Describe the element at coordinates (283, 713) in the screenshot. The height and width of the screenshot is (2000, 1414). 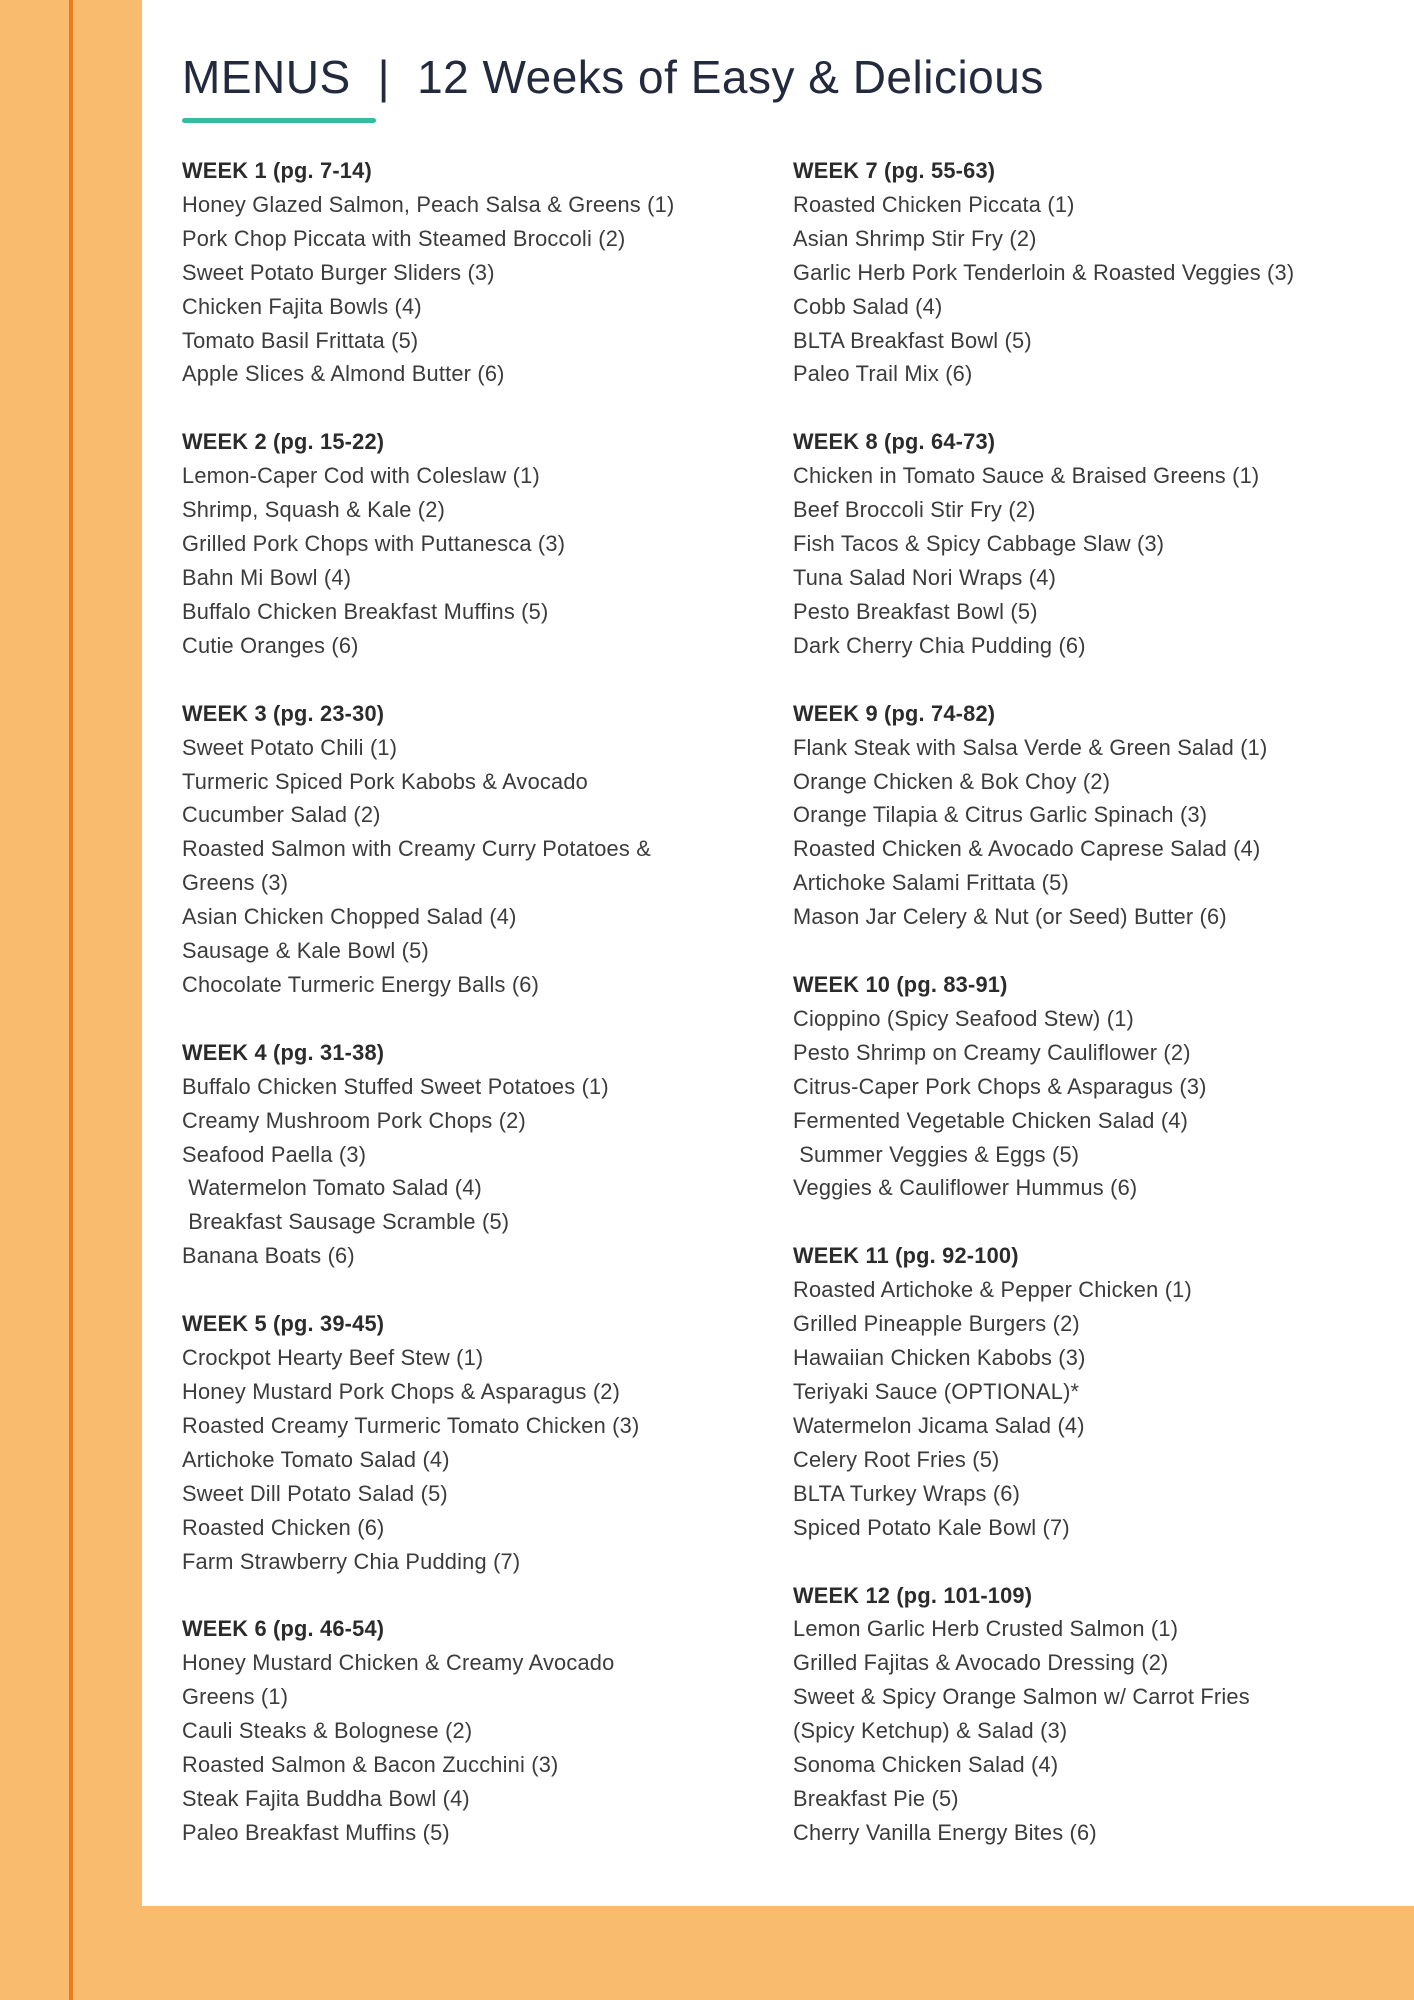
I see `week-header: WEEK 3 (pg. 23-30)` at that location.